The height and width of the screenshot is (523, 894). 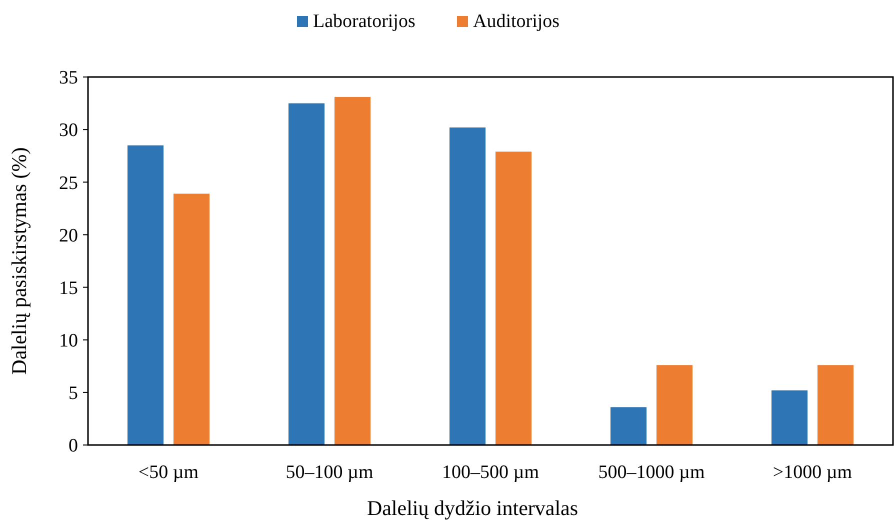 What do you see at coordinates (651, 472) in the screenshot?
I see `x-tick-label: 500–1000 µm` at bounding box center [651, 472].